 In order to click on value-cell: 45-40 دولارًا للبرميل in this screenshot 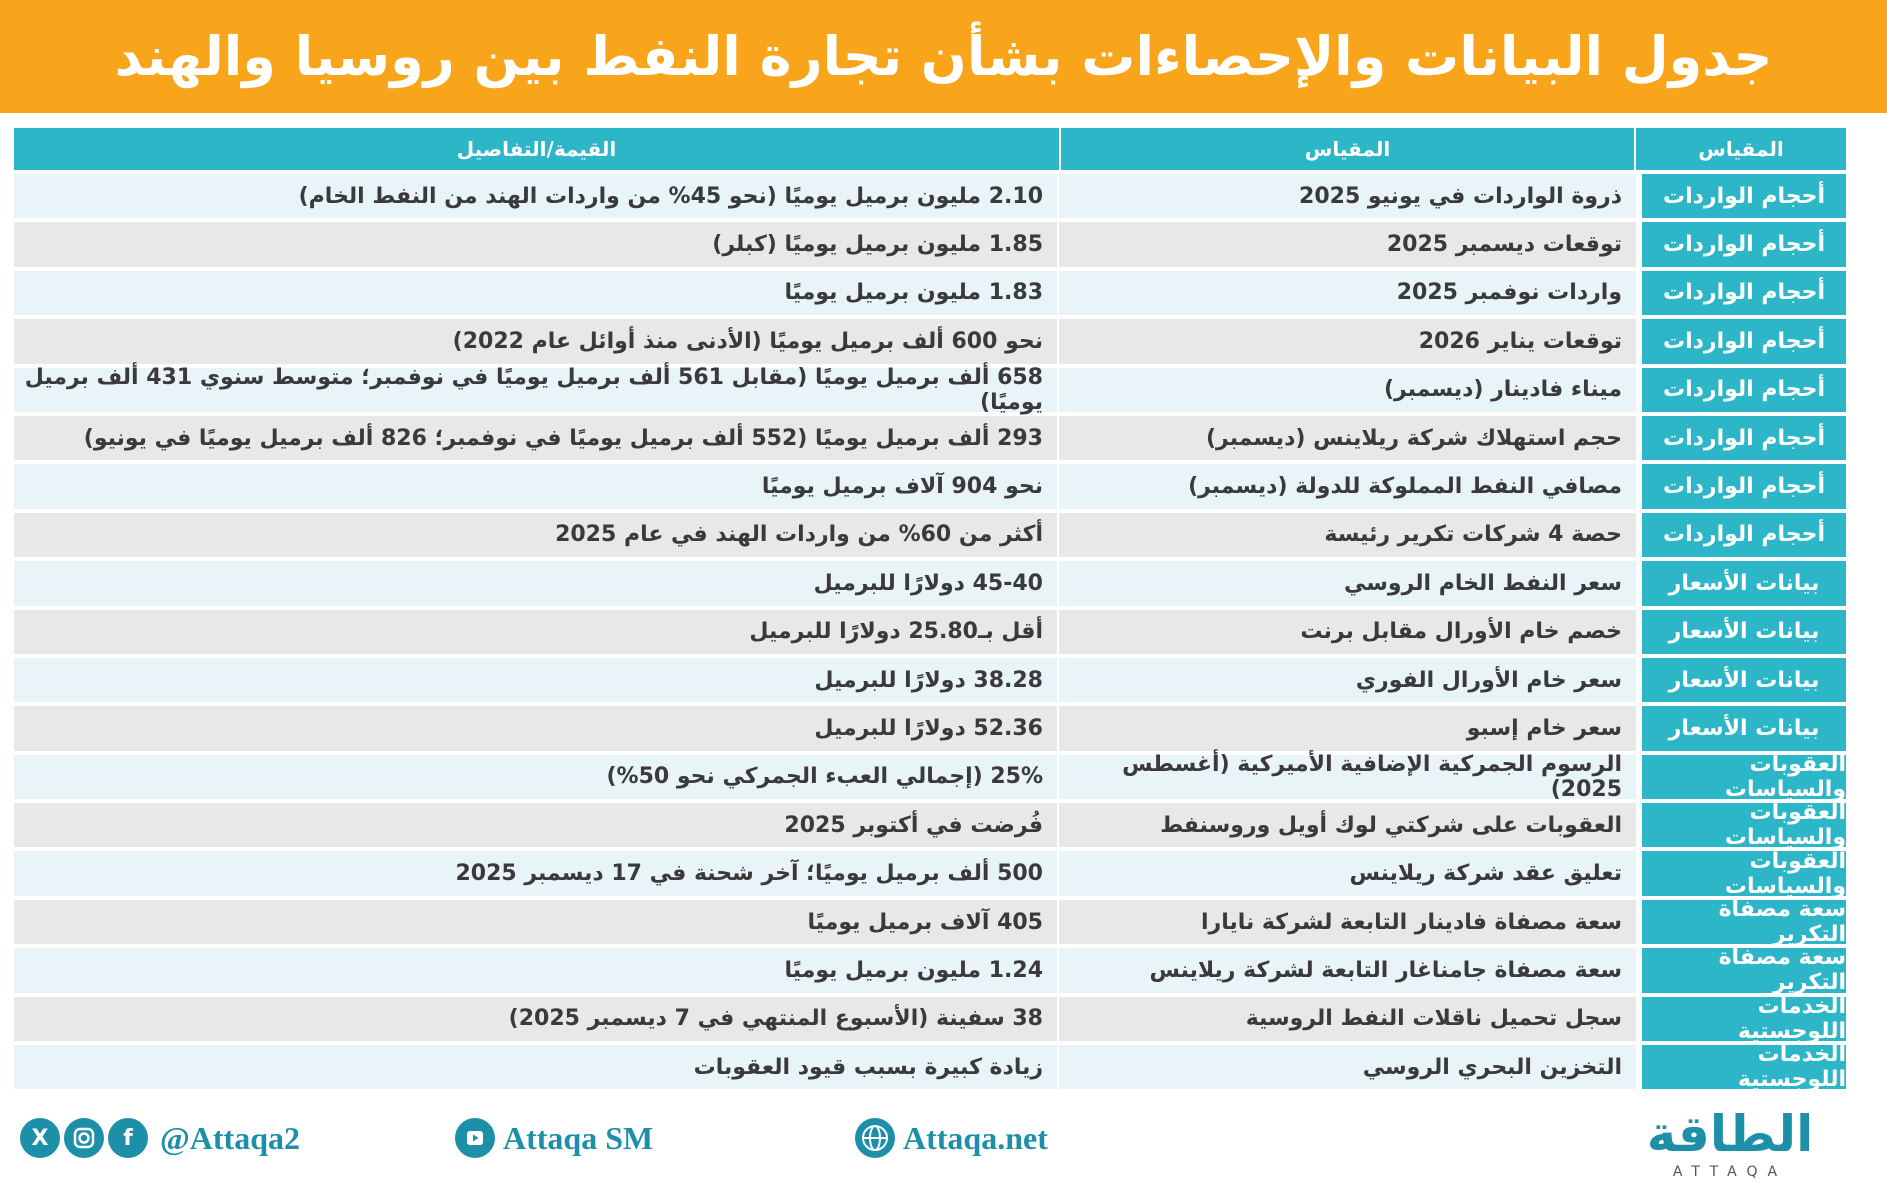, I will do `click(536, 583)`.